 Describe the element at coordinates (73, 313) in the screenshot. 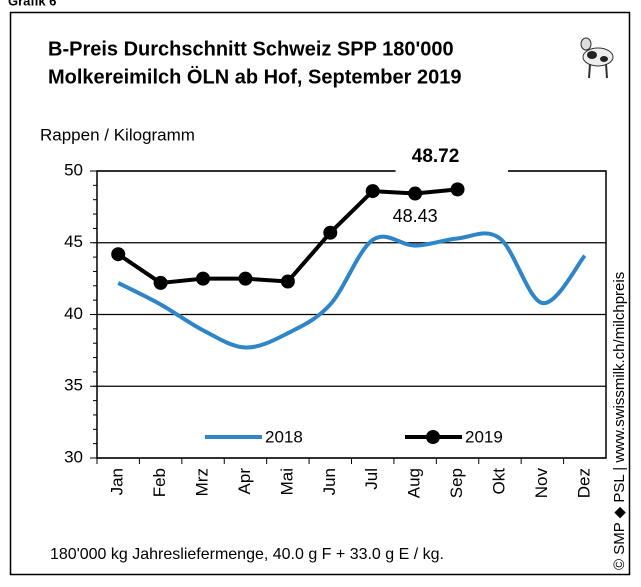

I see `y-tick-label: 40` at that location.